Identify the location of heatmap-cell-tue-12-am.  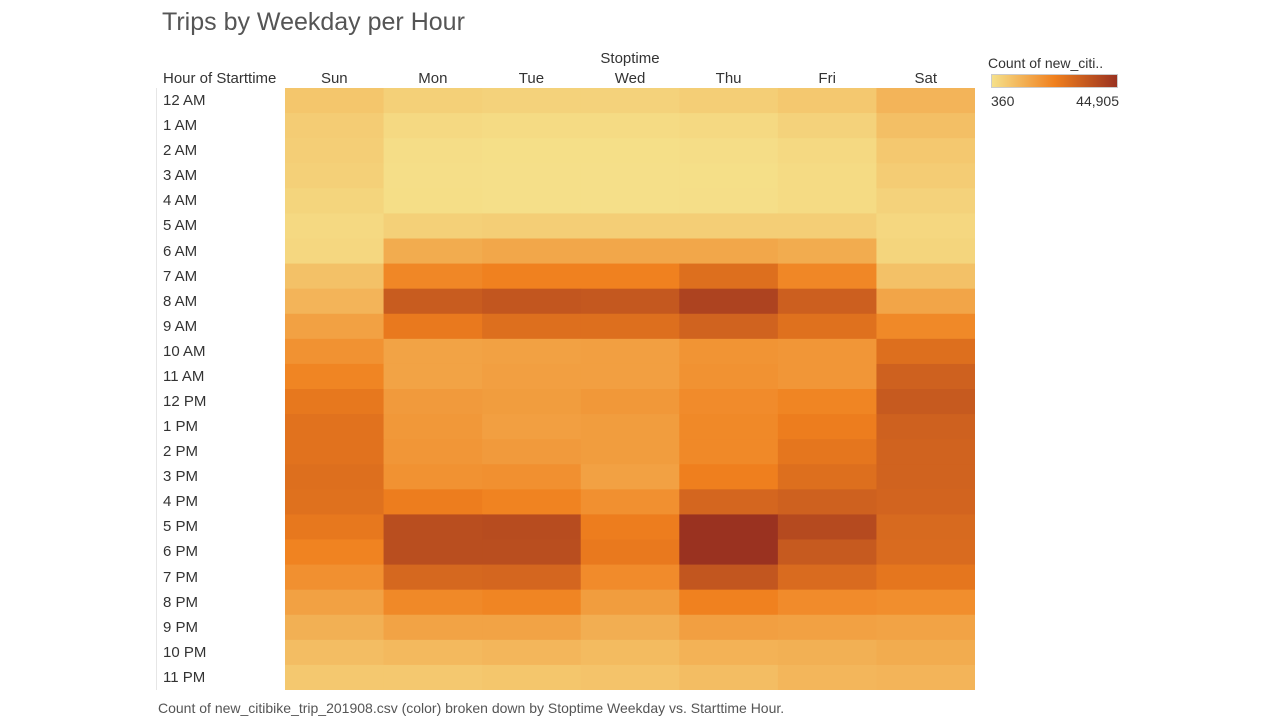
(532, 101).